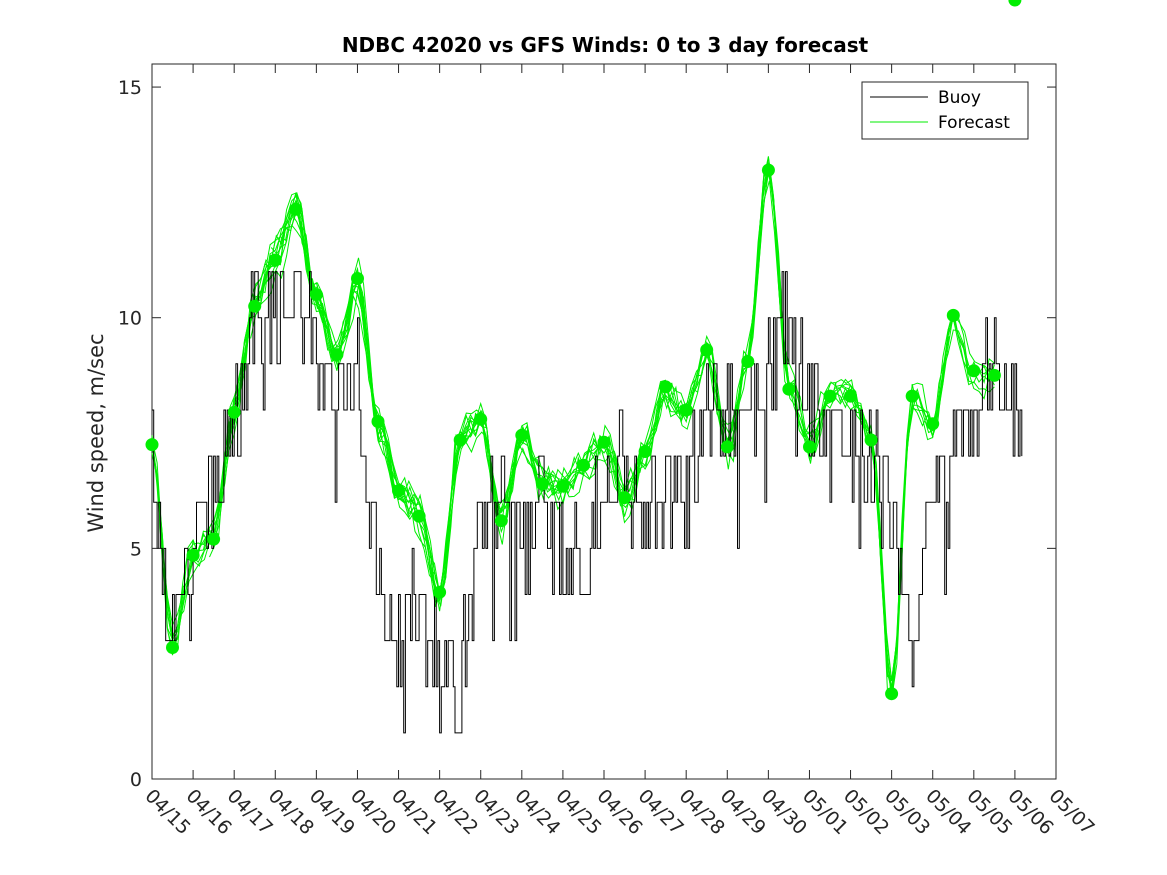 This screenshot has width=1167, height=875. Describe the element at coordinates (1030, 812) in the screenshot. I see `x-tick-label: 05/06` at that location.